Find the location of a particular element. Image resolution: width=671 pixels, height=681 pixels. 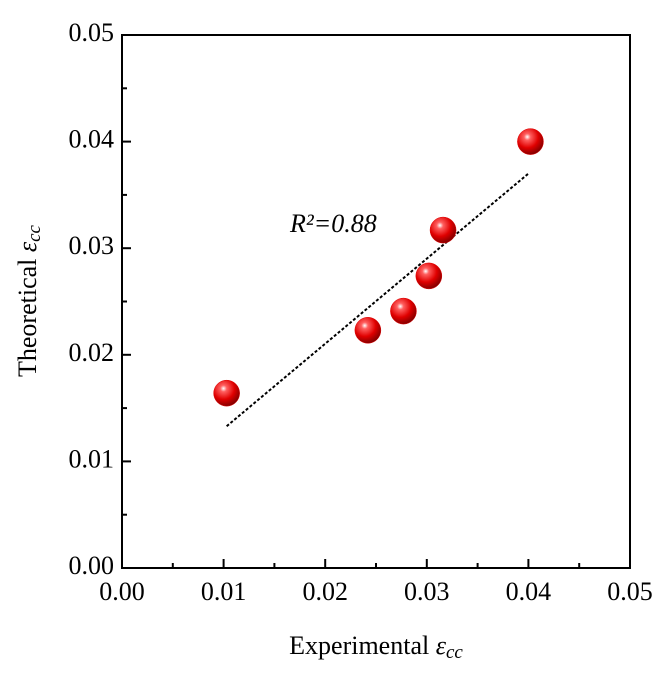

y-tick-label: 0.02 is located at coordinates (92, 352).